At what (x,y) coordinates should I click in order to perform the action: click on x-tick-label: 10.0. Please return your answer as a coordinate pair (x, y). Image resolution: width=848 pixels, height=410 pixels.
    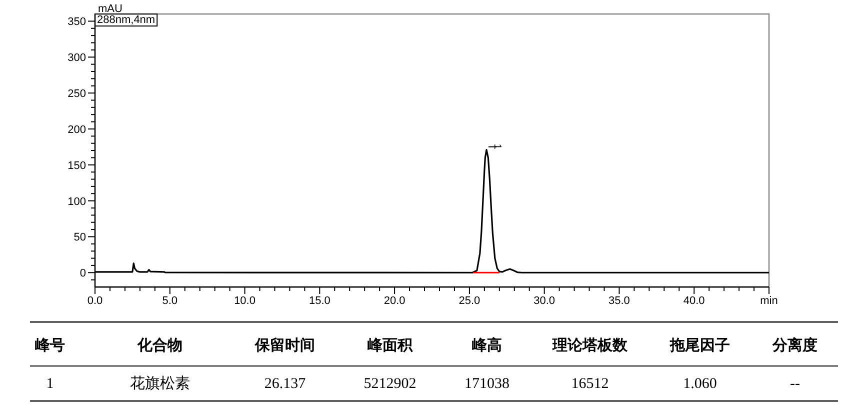
    Looking at the image, I should click on (245, 301).